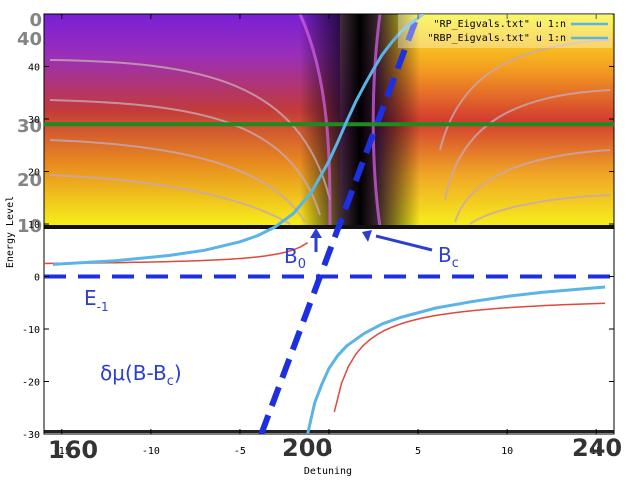  Describe the element at coordinates (151, 451) in the screenshot. I see `x-tick-label: -10` at that location.